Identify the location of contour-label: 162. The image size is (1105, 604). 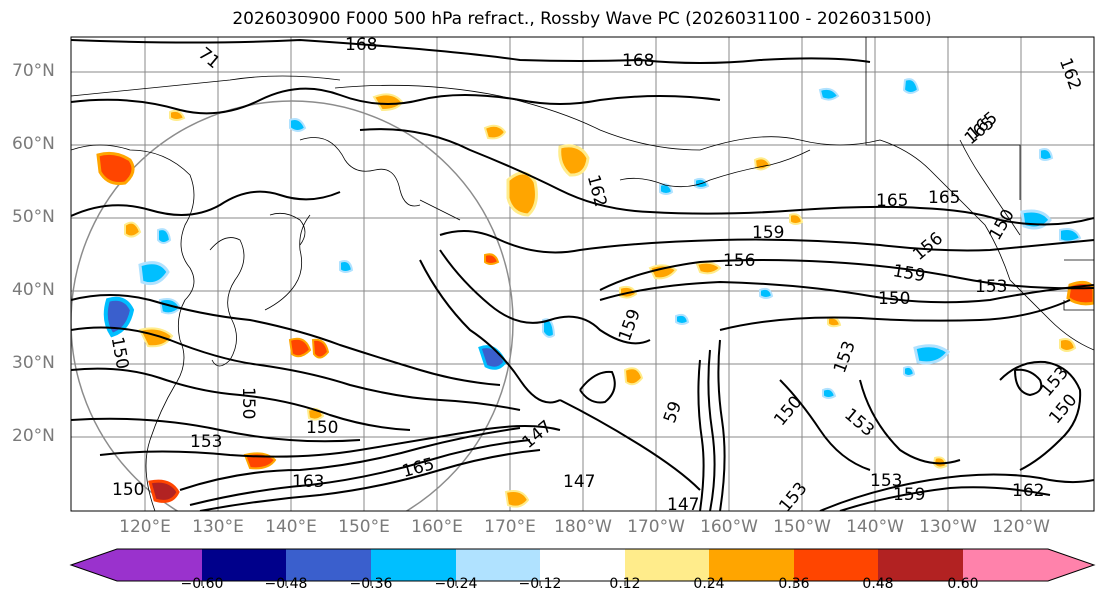
(1028, 491).